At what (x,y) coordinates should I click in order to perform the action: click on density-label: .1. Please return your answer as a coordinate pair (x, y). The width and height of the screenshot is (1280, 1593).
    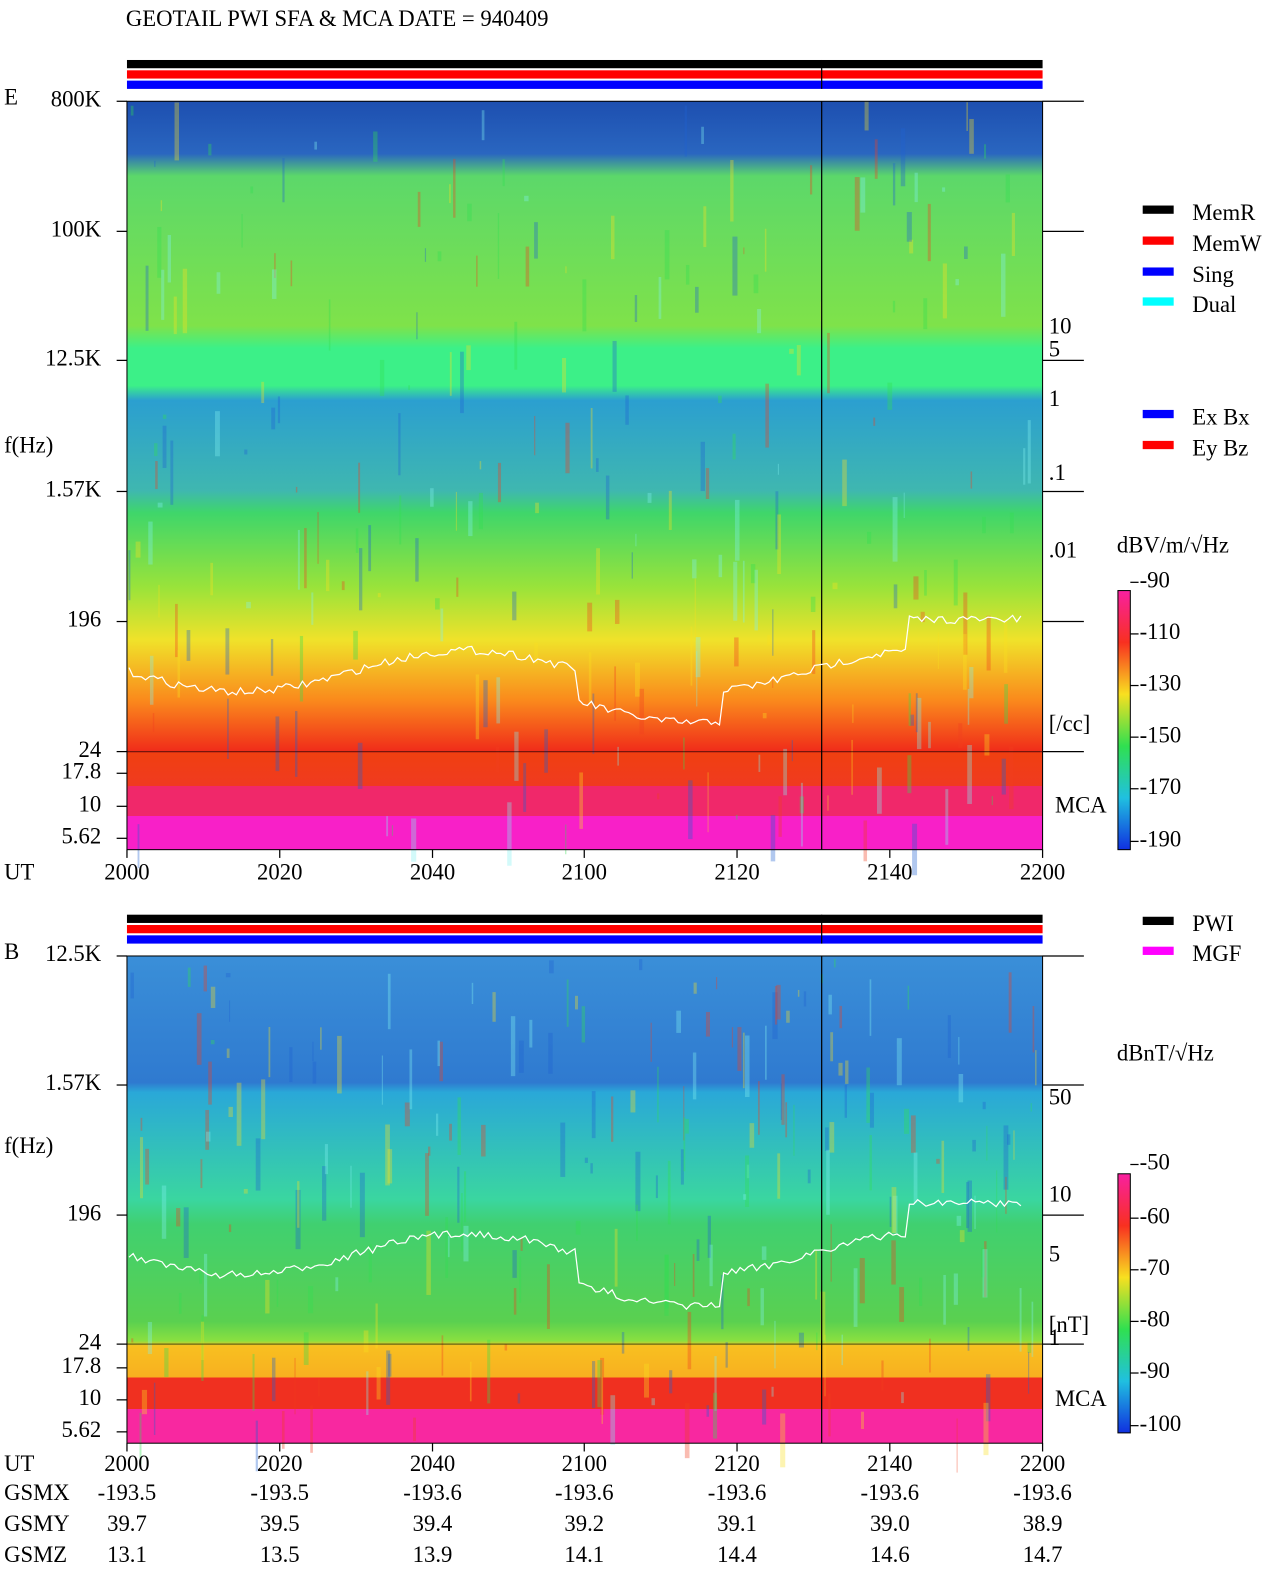
    Looking at the image, I should click on (1057, 472).